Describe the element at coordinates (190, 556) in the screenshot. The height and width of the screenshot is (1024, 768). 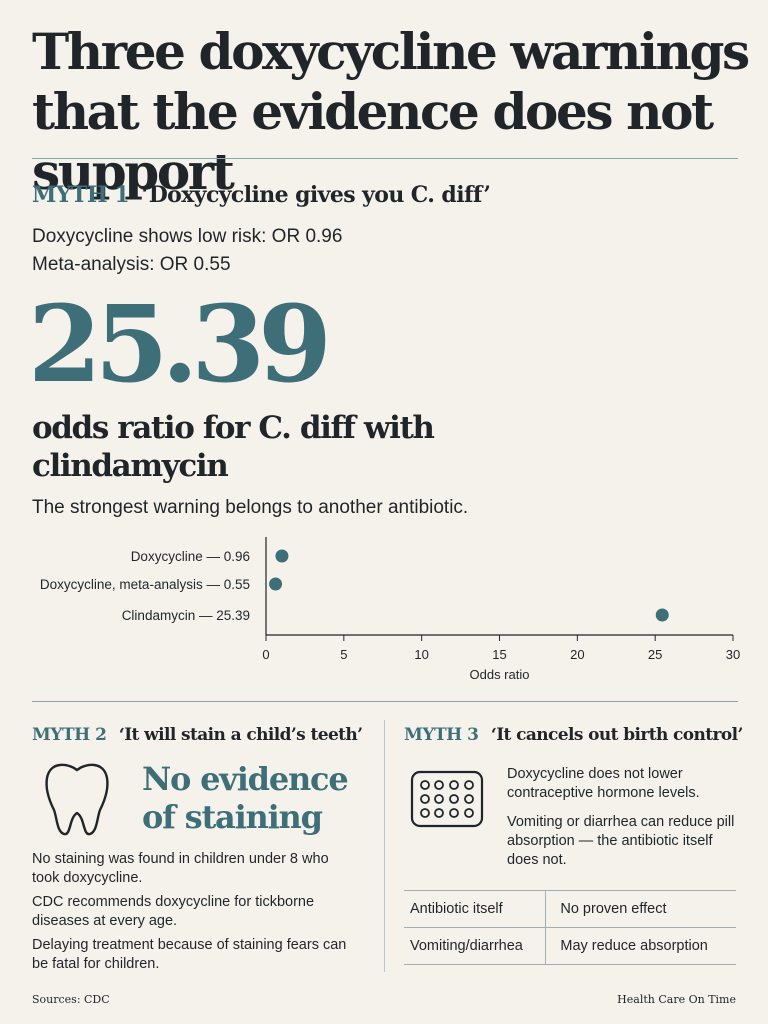
I see `category-label: Doxycycline — 0.96` at that location.